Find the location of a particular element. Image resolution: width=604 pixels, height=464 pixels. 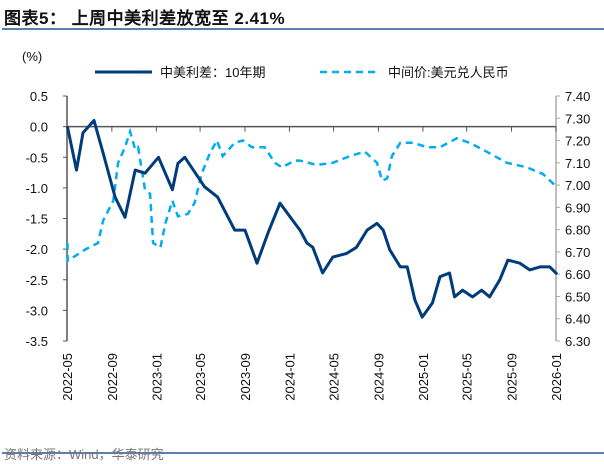

right-tick-label: 6.60 is located at coordinates (577, 274).